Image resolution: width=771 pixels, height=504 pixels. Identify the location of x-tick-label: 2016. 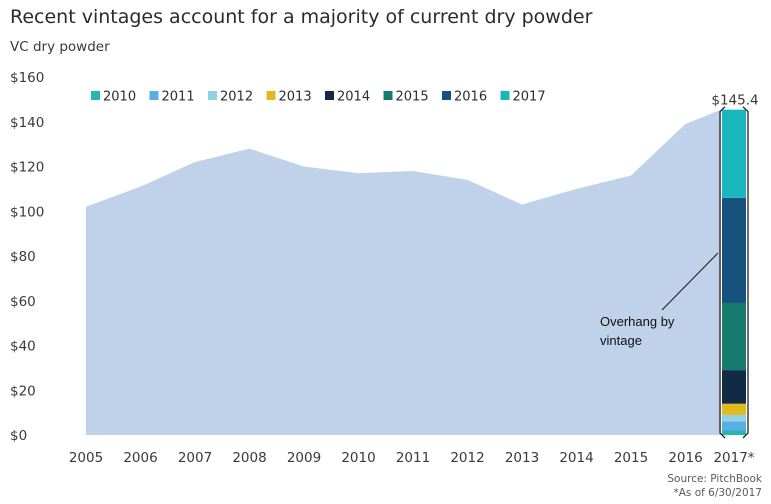
(685, 458).